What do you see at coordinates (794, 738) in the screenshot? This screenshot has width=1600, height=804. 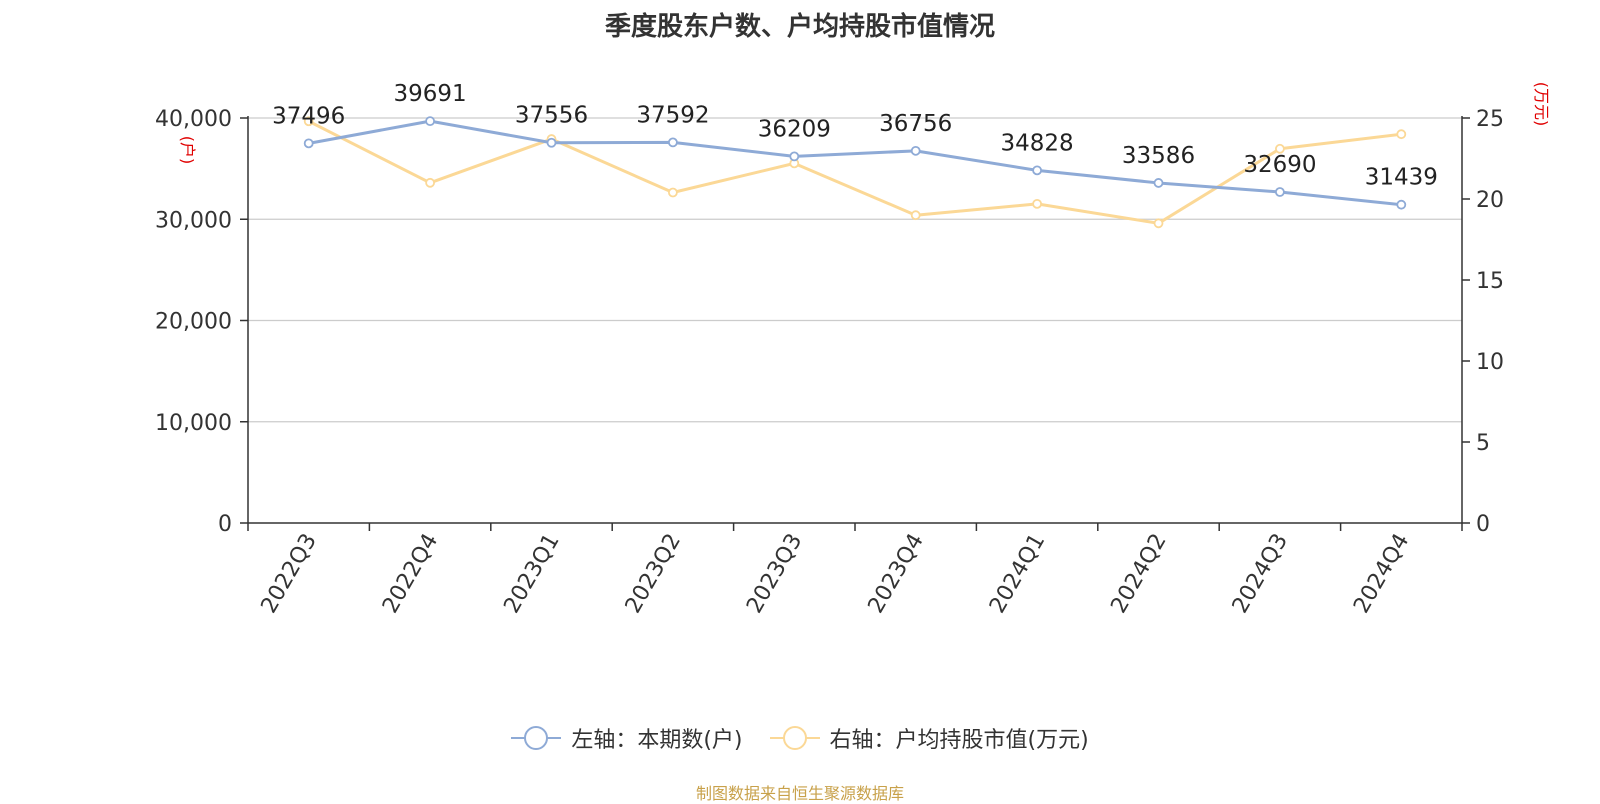 I see `legend-marker-right` at bounding box center [794, 738].